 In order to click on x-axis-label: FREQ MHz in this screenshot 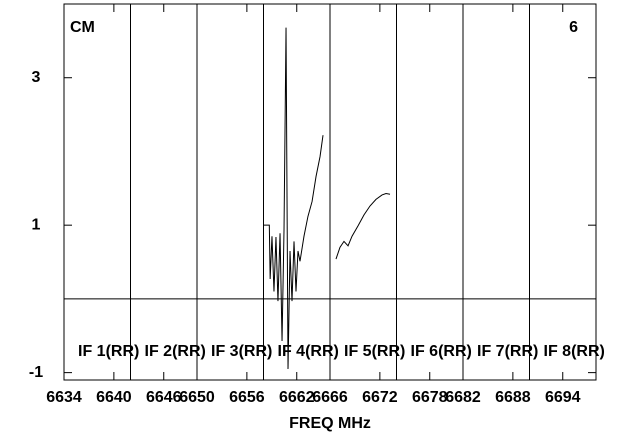, I will do `click(330, 423)`.